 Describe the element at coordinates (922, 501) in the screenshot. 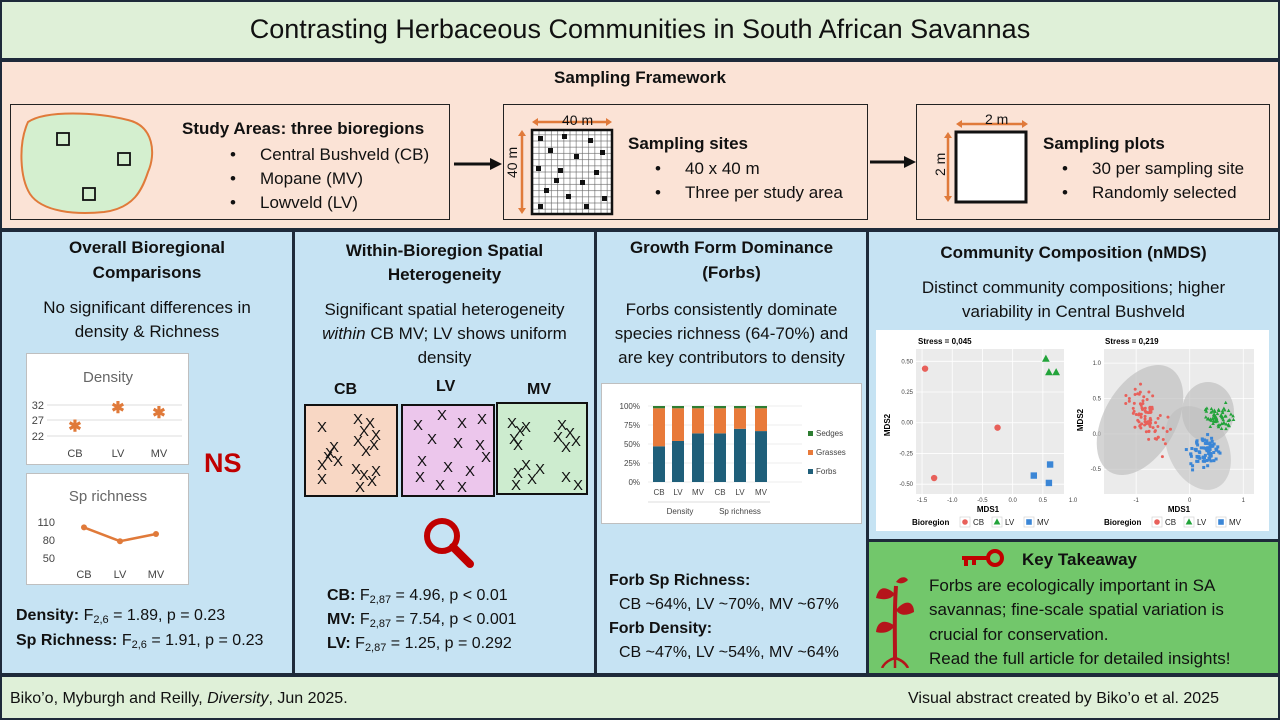

I see `nmds1-xtick: -1.5` at that location.